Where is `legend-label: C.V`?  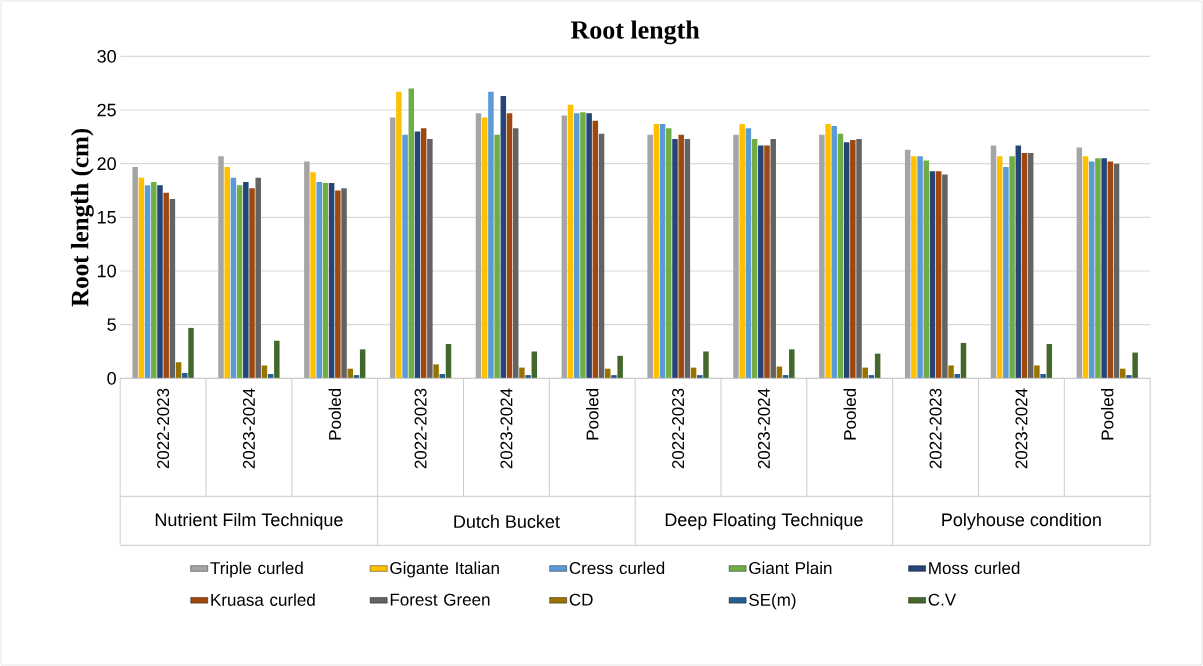
legend-label: C.V is located at coordinates (942, 599).